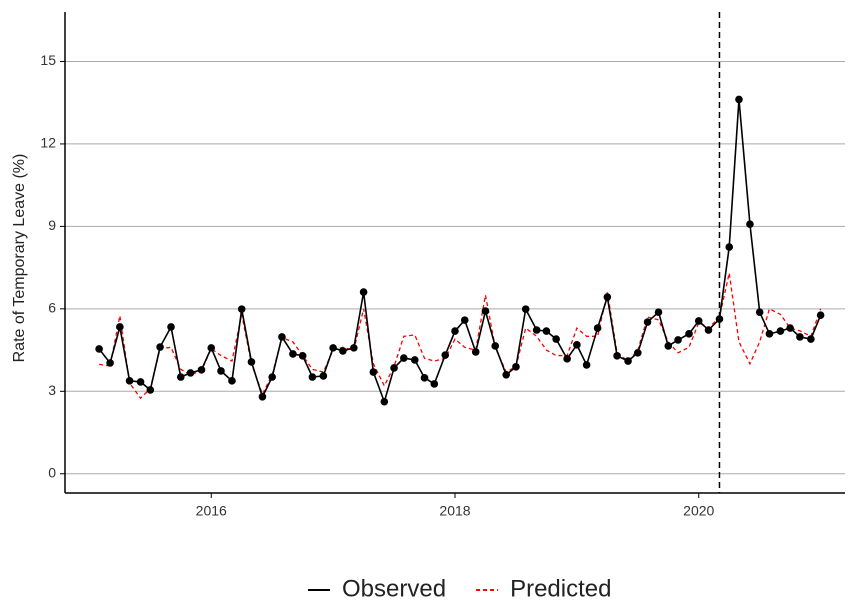  Describe the element at coordinates (48, 60) in the screenshot. I see `y-tick-label: 15` at that location.